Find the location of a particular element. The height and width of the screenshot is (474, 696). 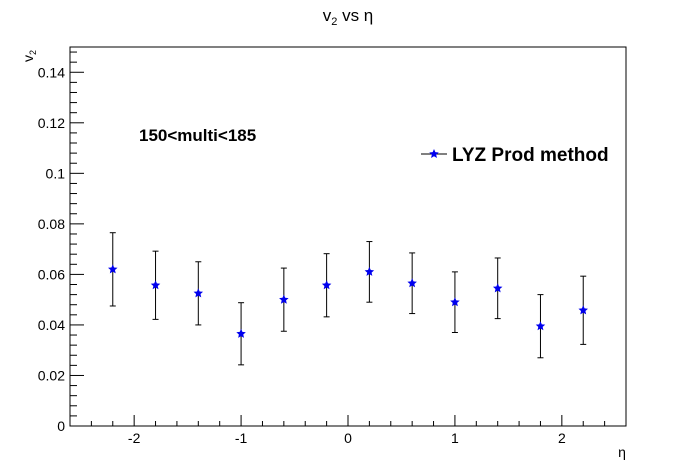

x-tick-label: 0 is located at coordinates (348, 438).